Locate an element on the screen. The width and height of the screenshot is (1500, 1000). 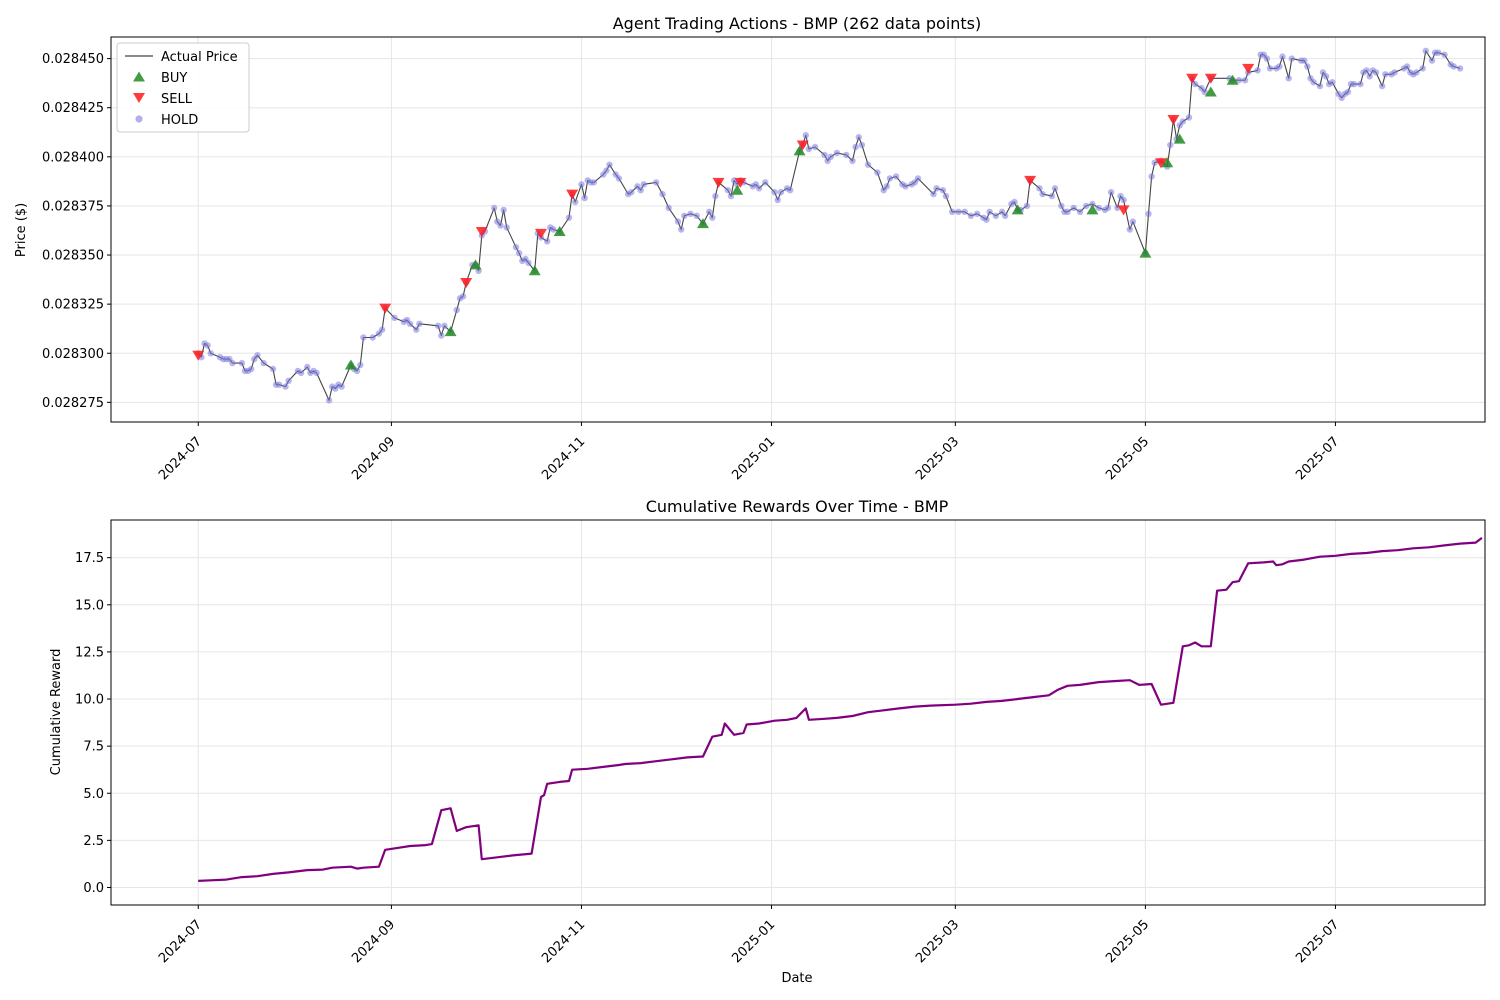
price-y-tick-label: 0.028450 is located at coordinates (73, 59).